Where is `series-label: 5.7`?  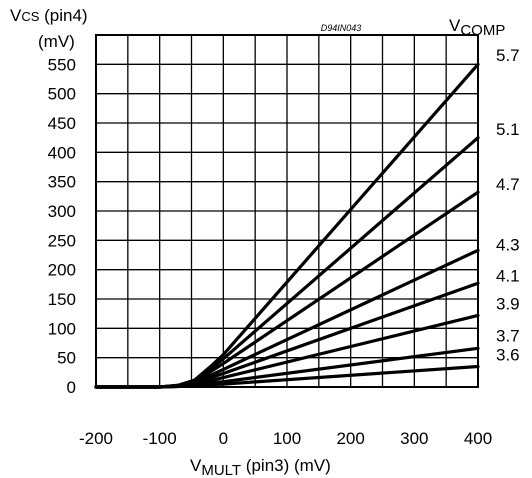 series-label: 5.7 is located at coordinates (508, 55).